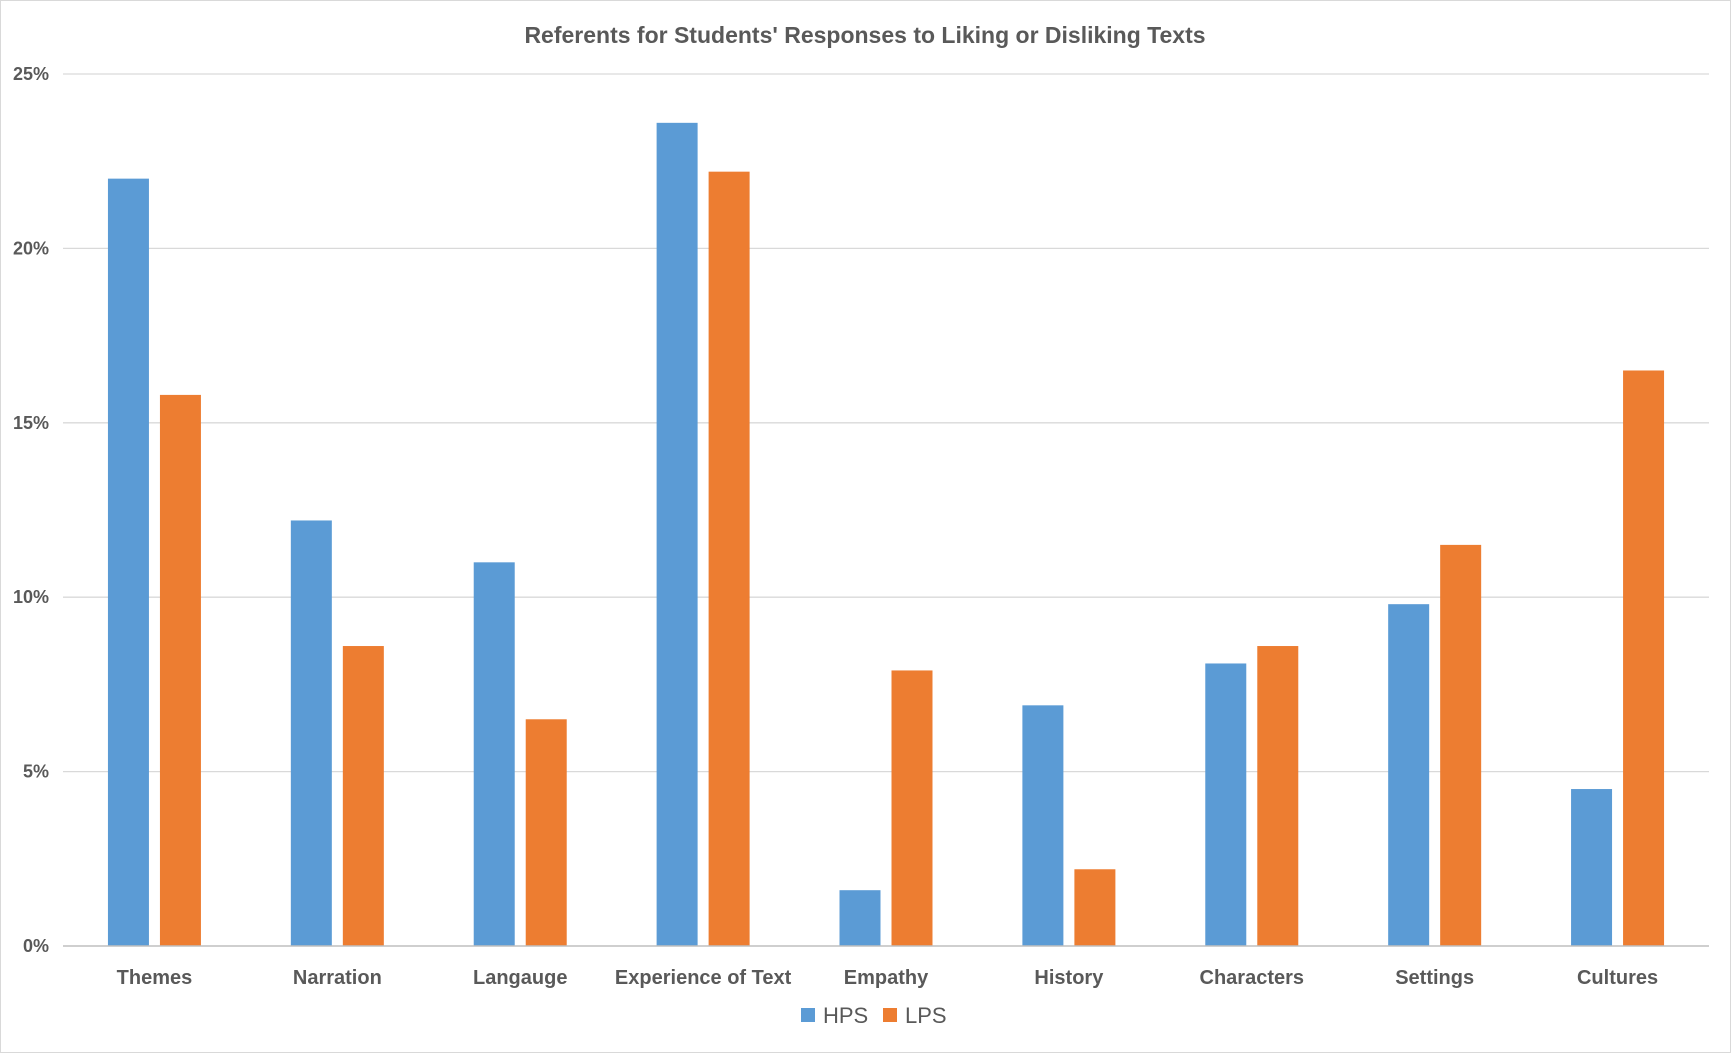  I want to click on x-tick-label: Narration, so click(337, 978).